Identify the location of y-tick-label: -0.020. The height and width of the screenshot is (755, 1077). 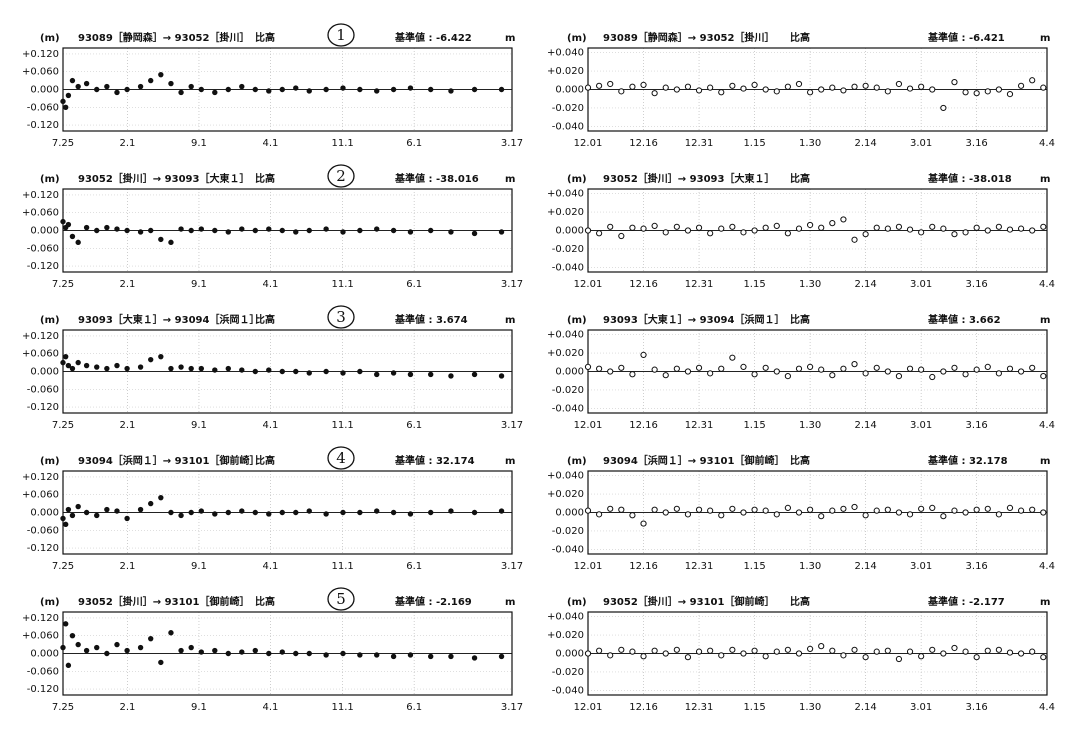
(568, 531).